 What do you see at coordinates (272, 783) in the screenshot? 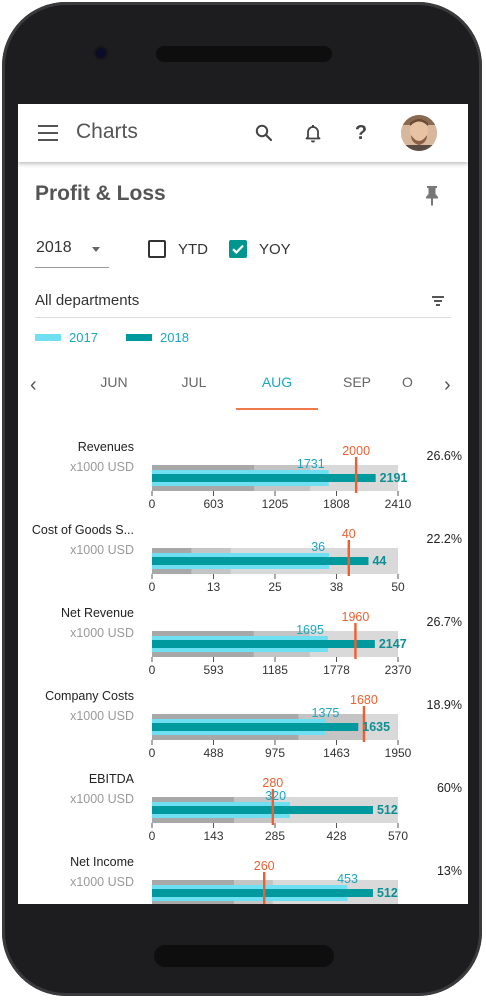
I see `target-label: 280` at bounding box center [272, 783].